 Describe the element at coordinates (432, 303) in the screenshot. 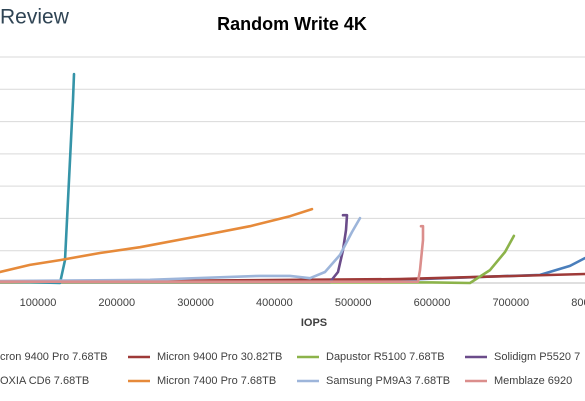

I see `x-tick-label: 600000` at that location.